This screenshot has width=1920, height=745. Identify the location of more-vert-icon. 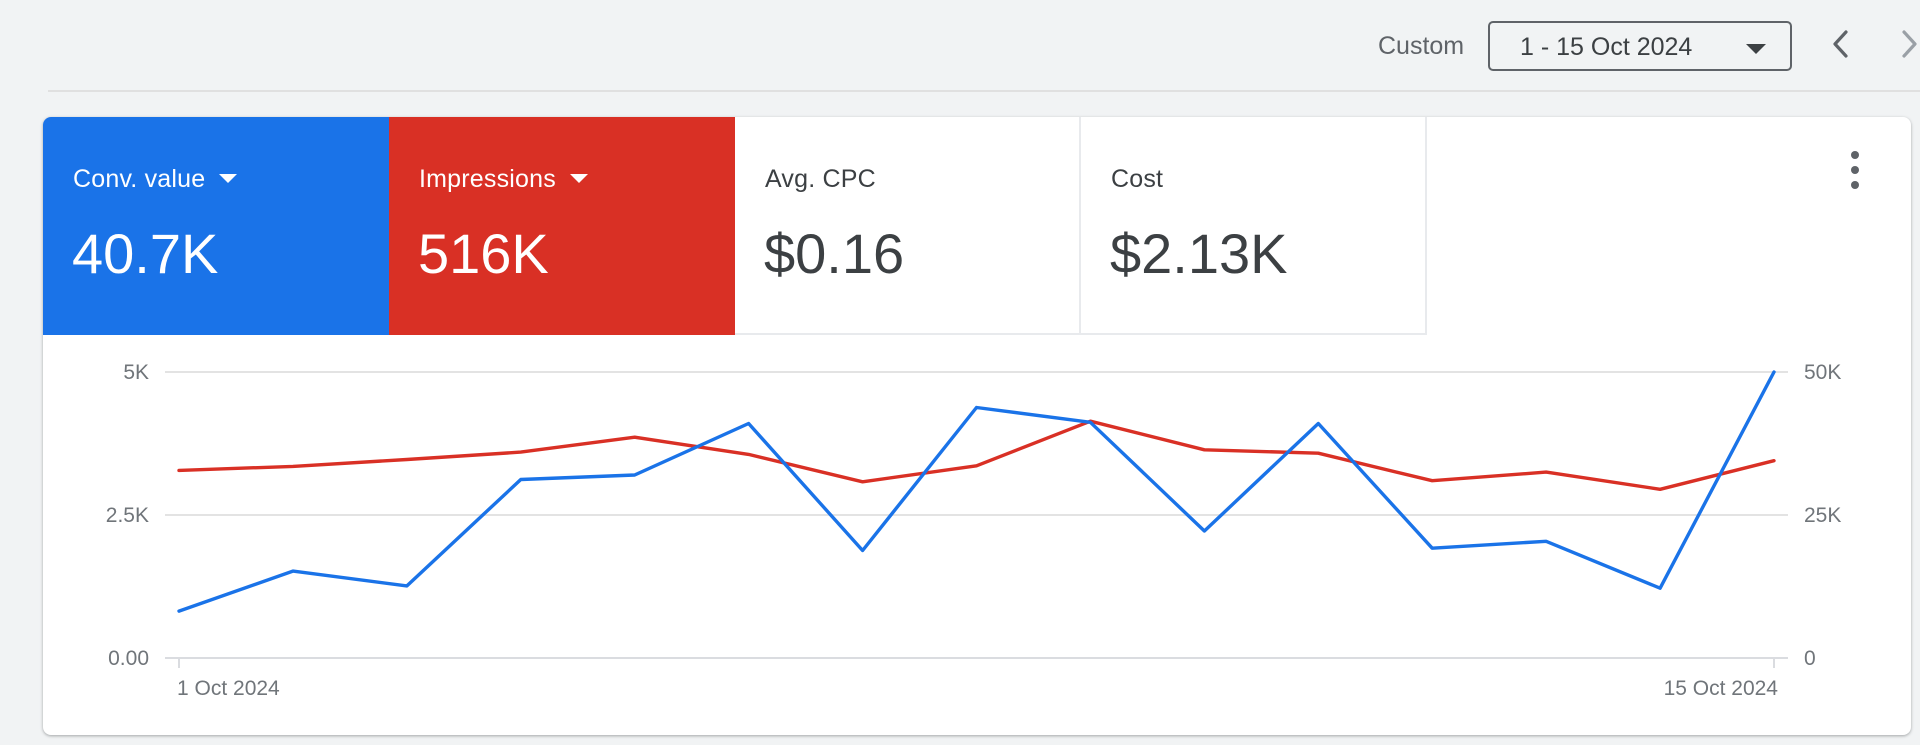
(1855, 155).